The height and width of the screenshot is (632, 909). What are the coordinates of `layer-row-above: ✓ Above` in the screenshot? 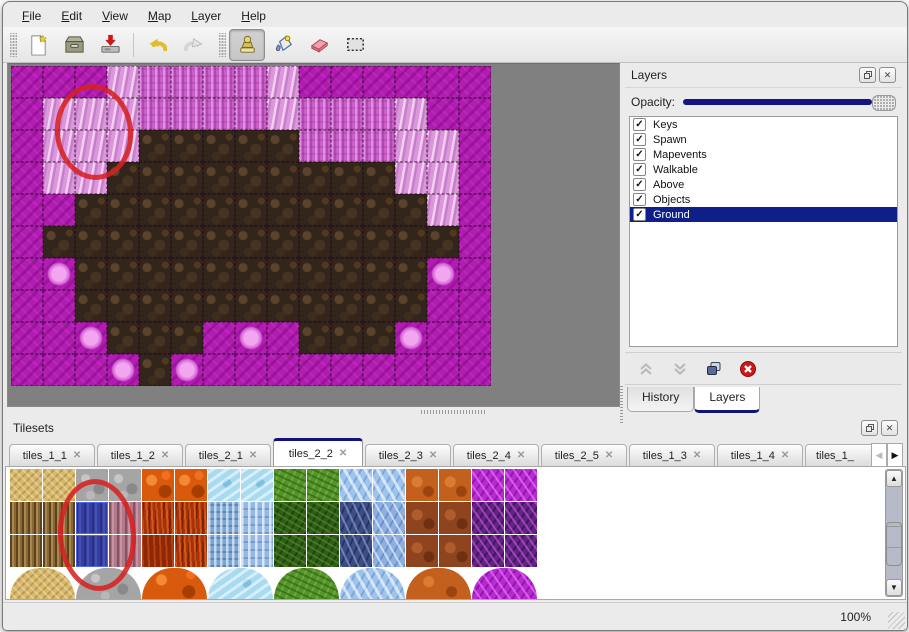 It's located at (763, 184).